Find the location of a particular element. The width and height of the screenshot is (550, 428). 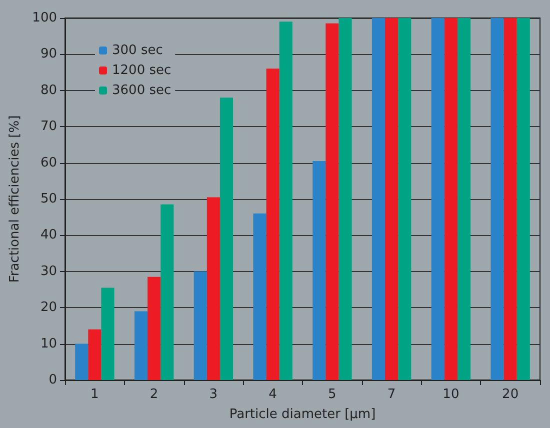

x-tick-label: 2 is located at coordinates (154, 394).